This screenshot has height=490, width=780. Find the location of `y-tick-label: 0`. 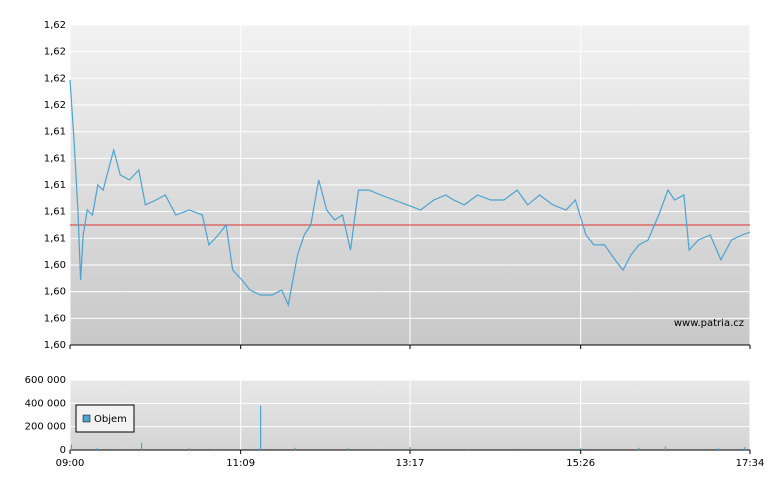

y-tick-label: 0 is located at coordinates (63, 450).